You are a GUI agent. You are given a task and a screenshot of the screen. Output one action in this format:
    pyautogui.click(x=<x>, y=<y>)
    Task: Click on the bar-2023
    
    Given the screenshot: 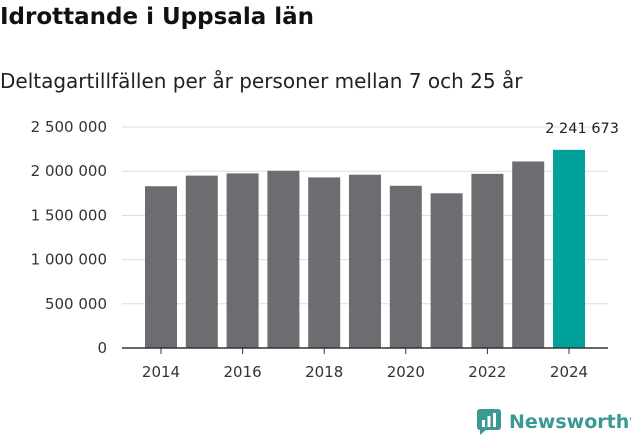 What is the action you would take?
    pyautogui.click(x=528, y=254)
    